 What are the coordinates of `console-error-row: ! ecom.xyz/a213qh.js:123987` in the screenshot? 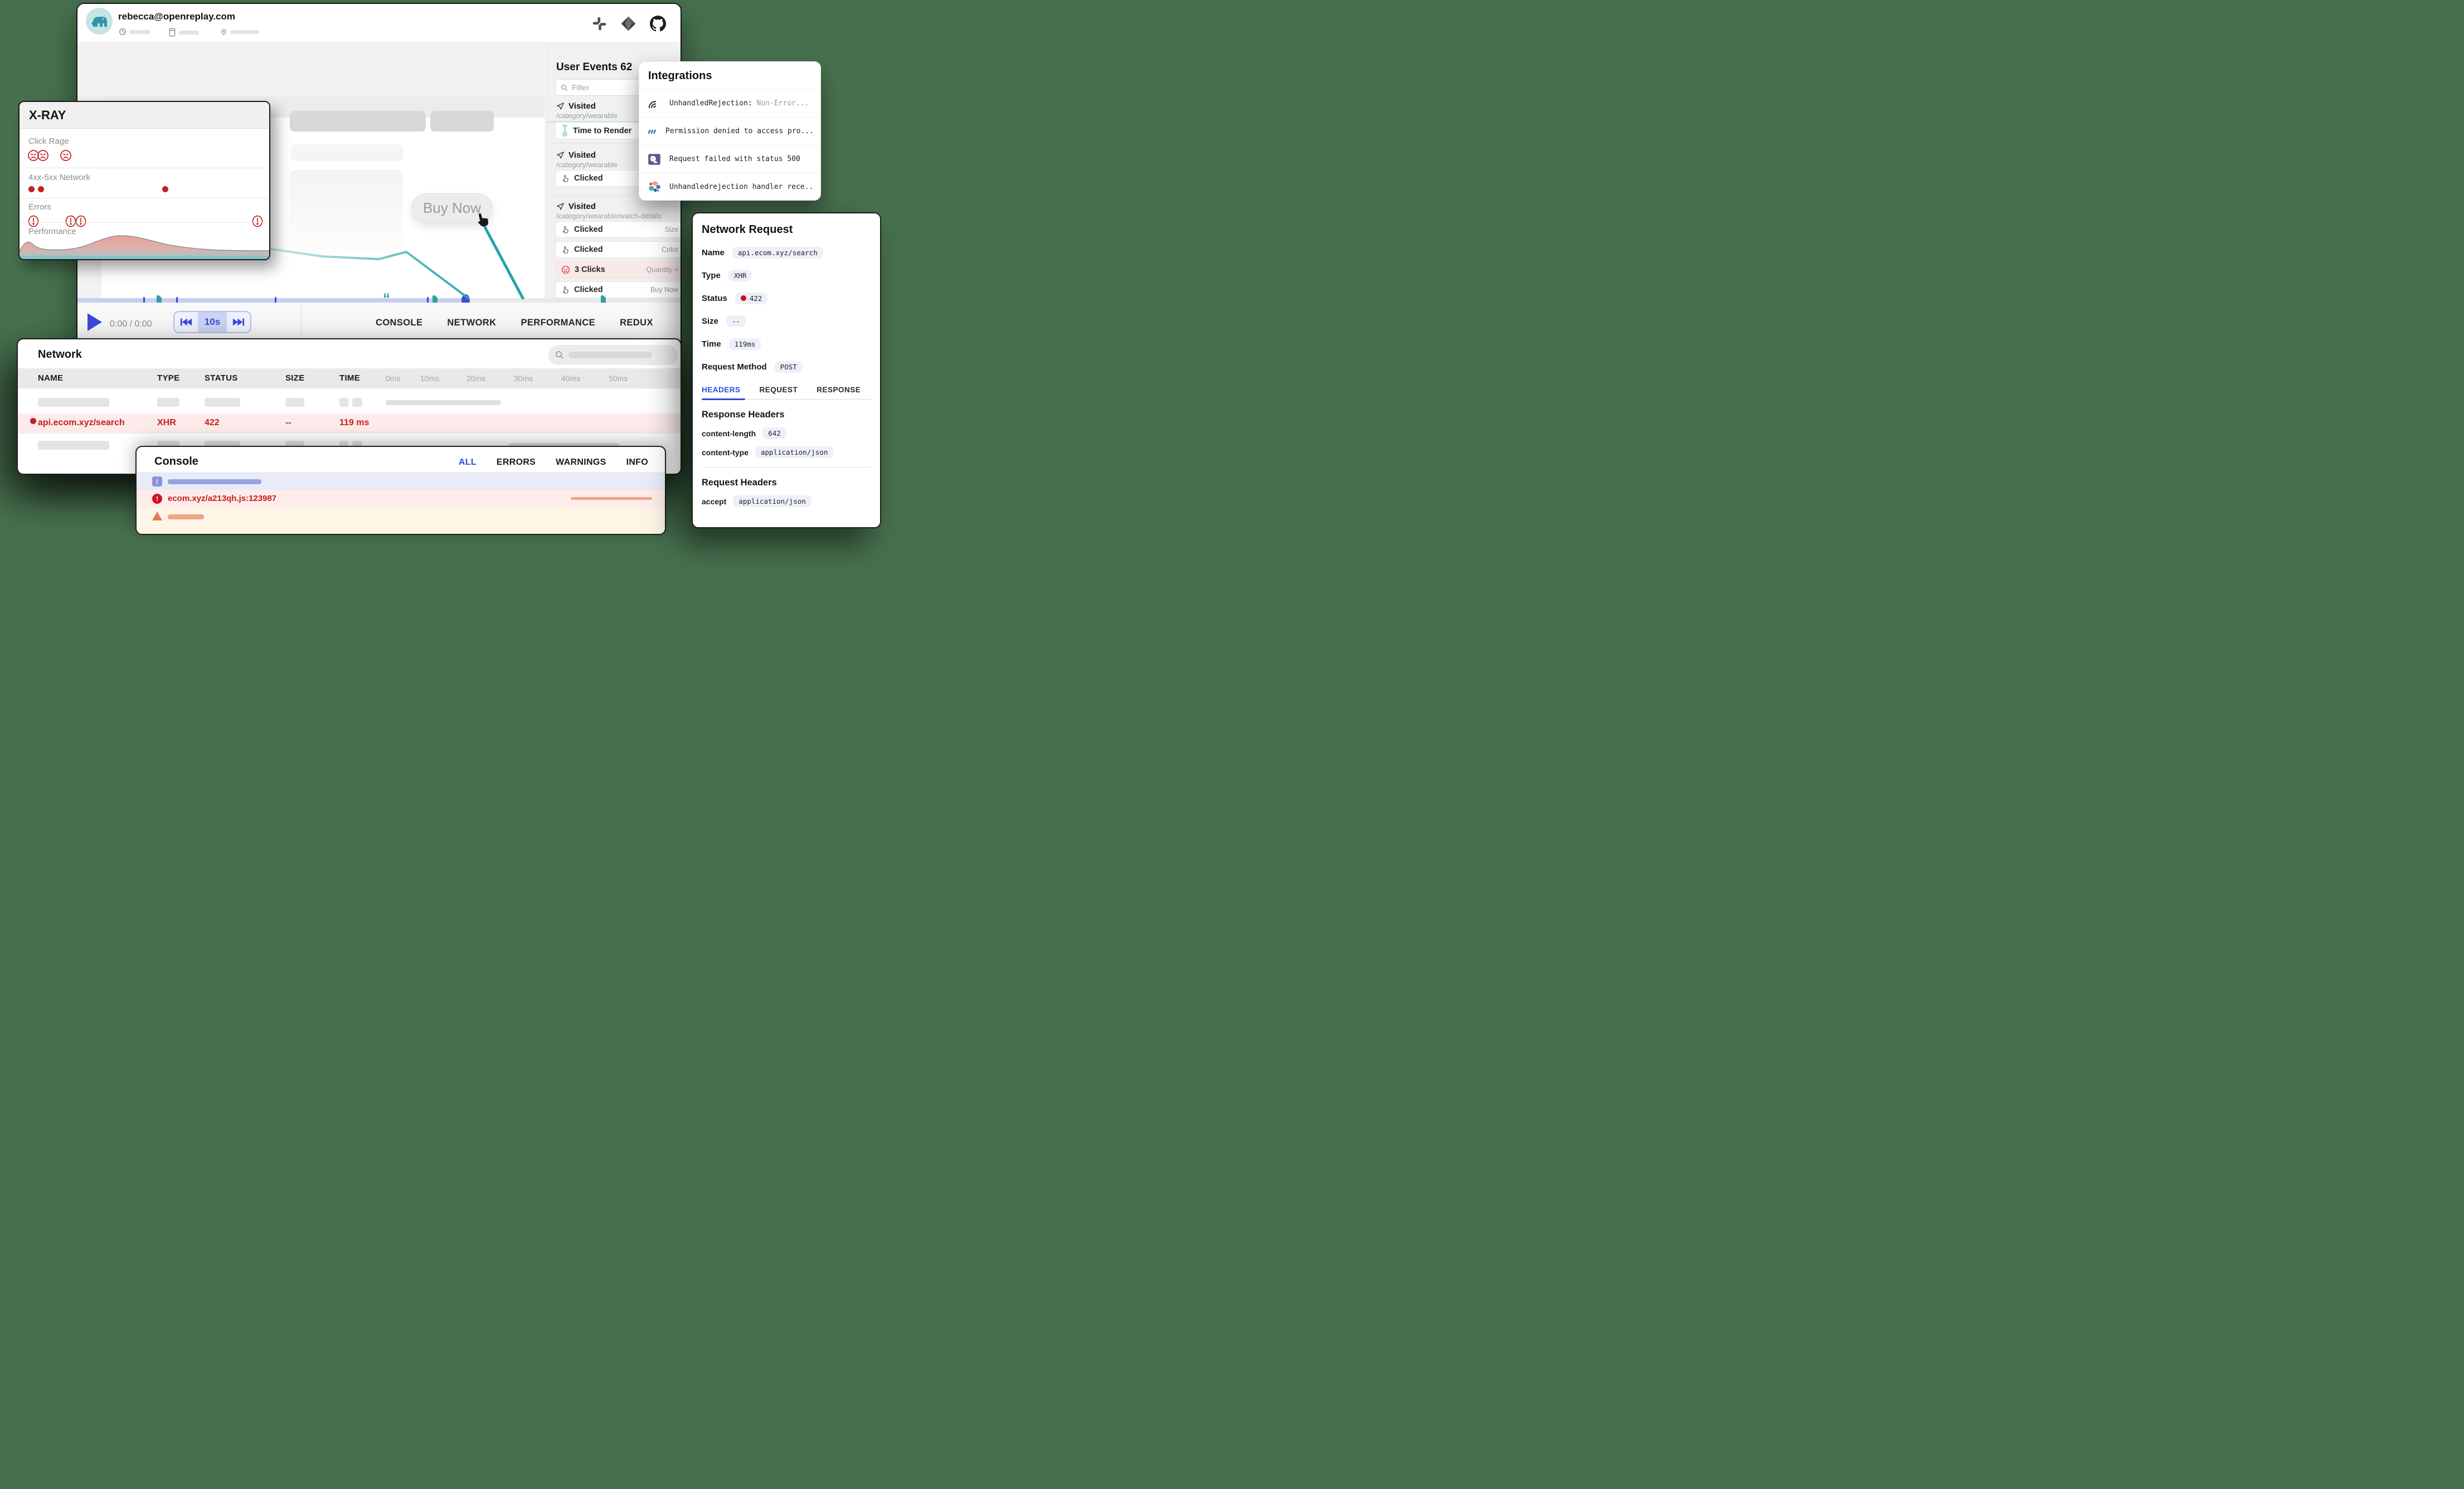 It's located at (401, 498).